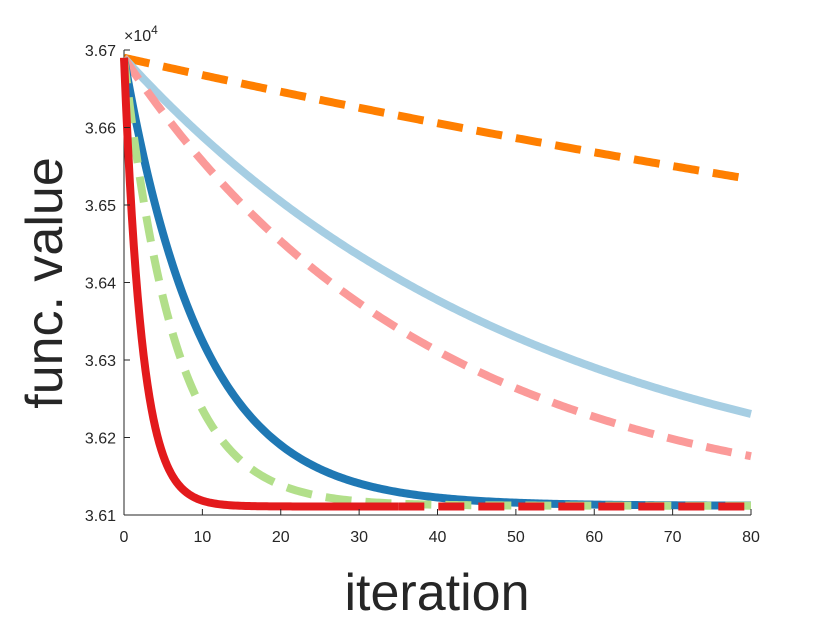 Image resolution: width=830 pixels, height=623 pixels. Describe the element at coordinates (100, 129) in the screenshot. I see `y-tick-label: 3.66` at that location.